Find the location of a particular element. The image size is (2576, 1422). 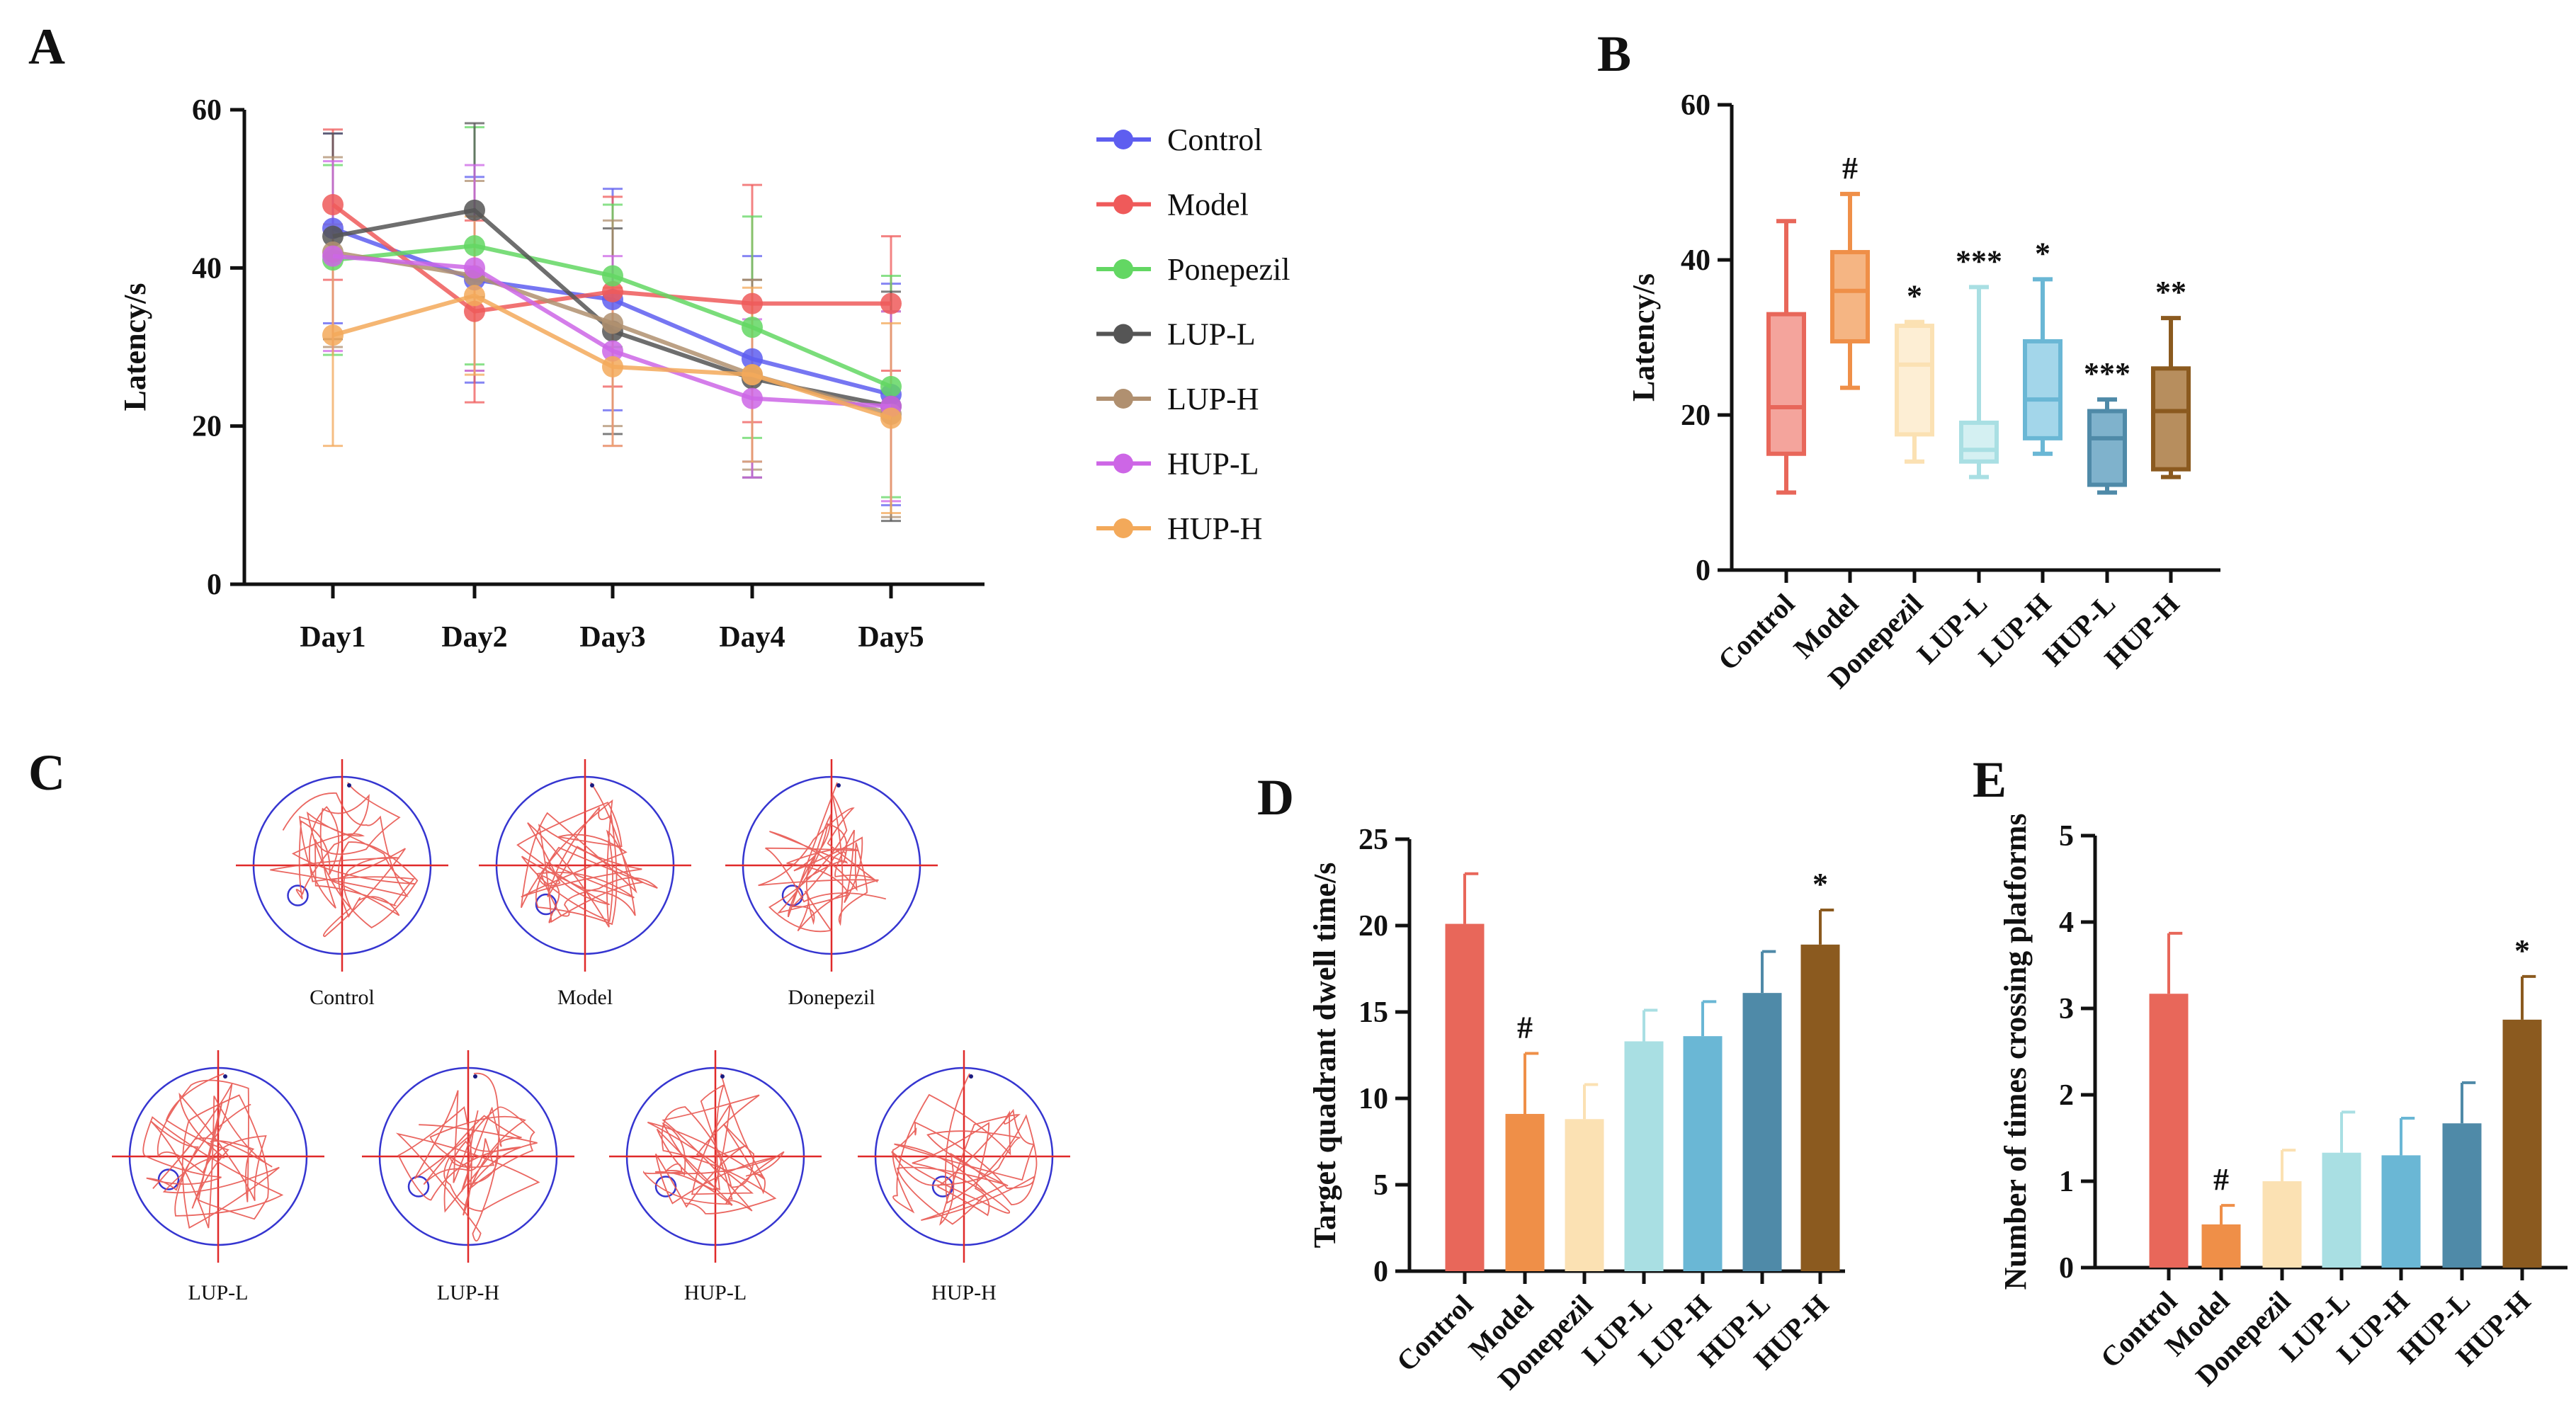

legend-marker-ponepezil is located at coordinates (1123, 269).